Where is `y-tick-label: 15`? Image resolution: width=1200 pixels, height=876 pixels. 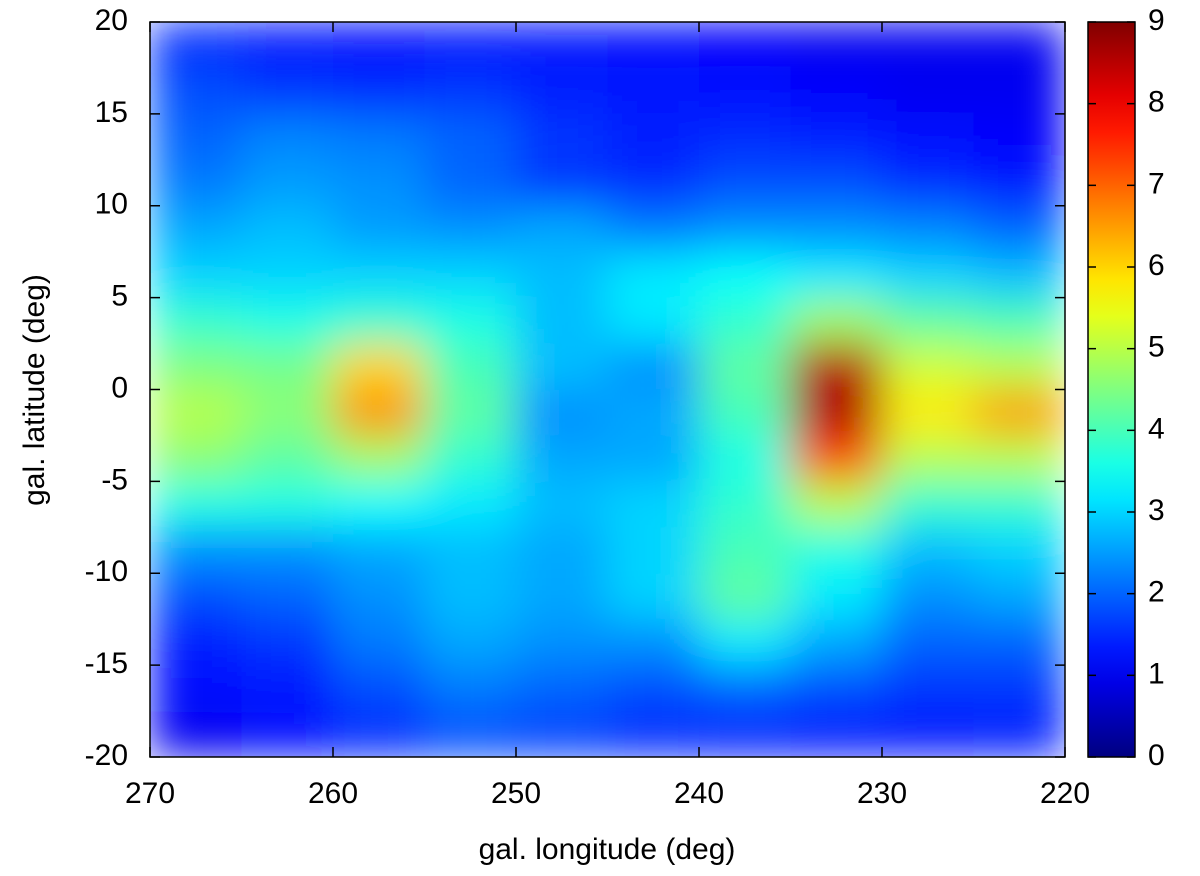 y-tick-label: 15 is located at coordinates (111, 112).